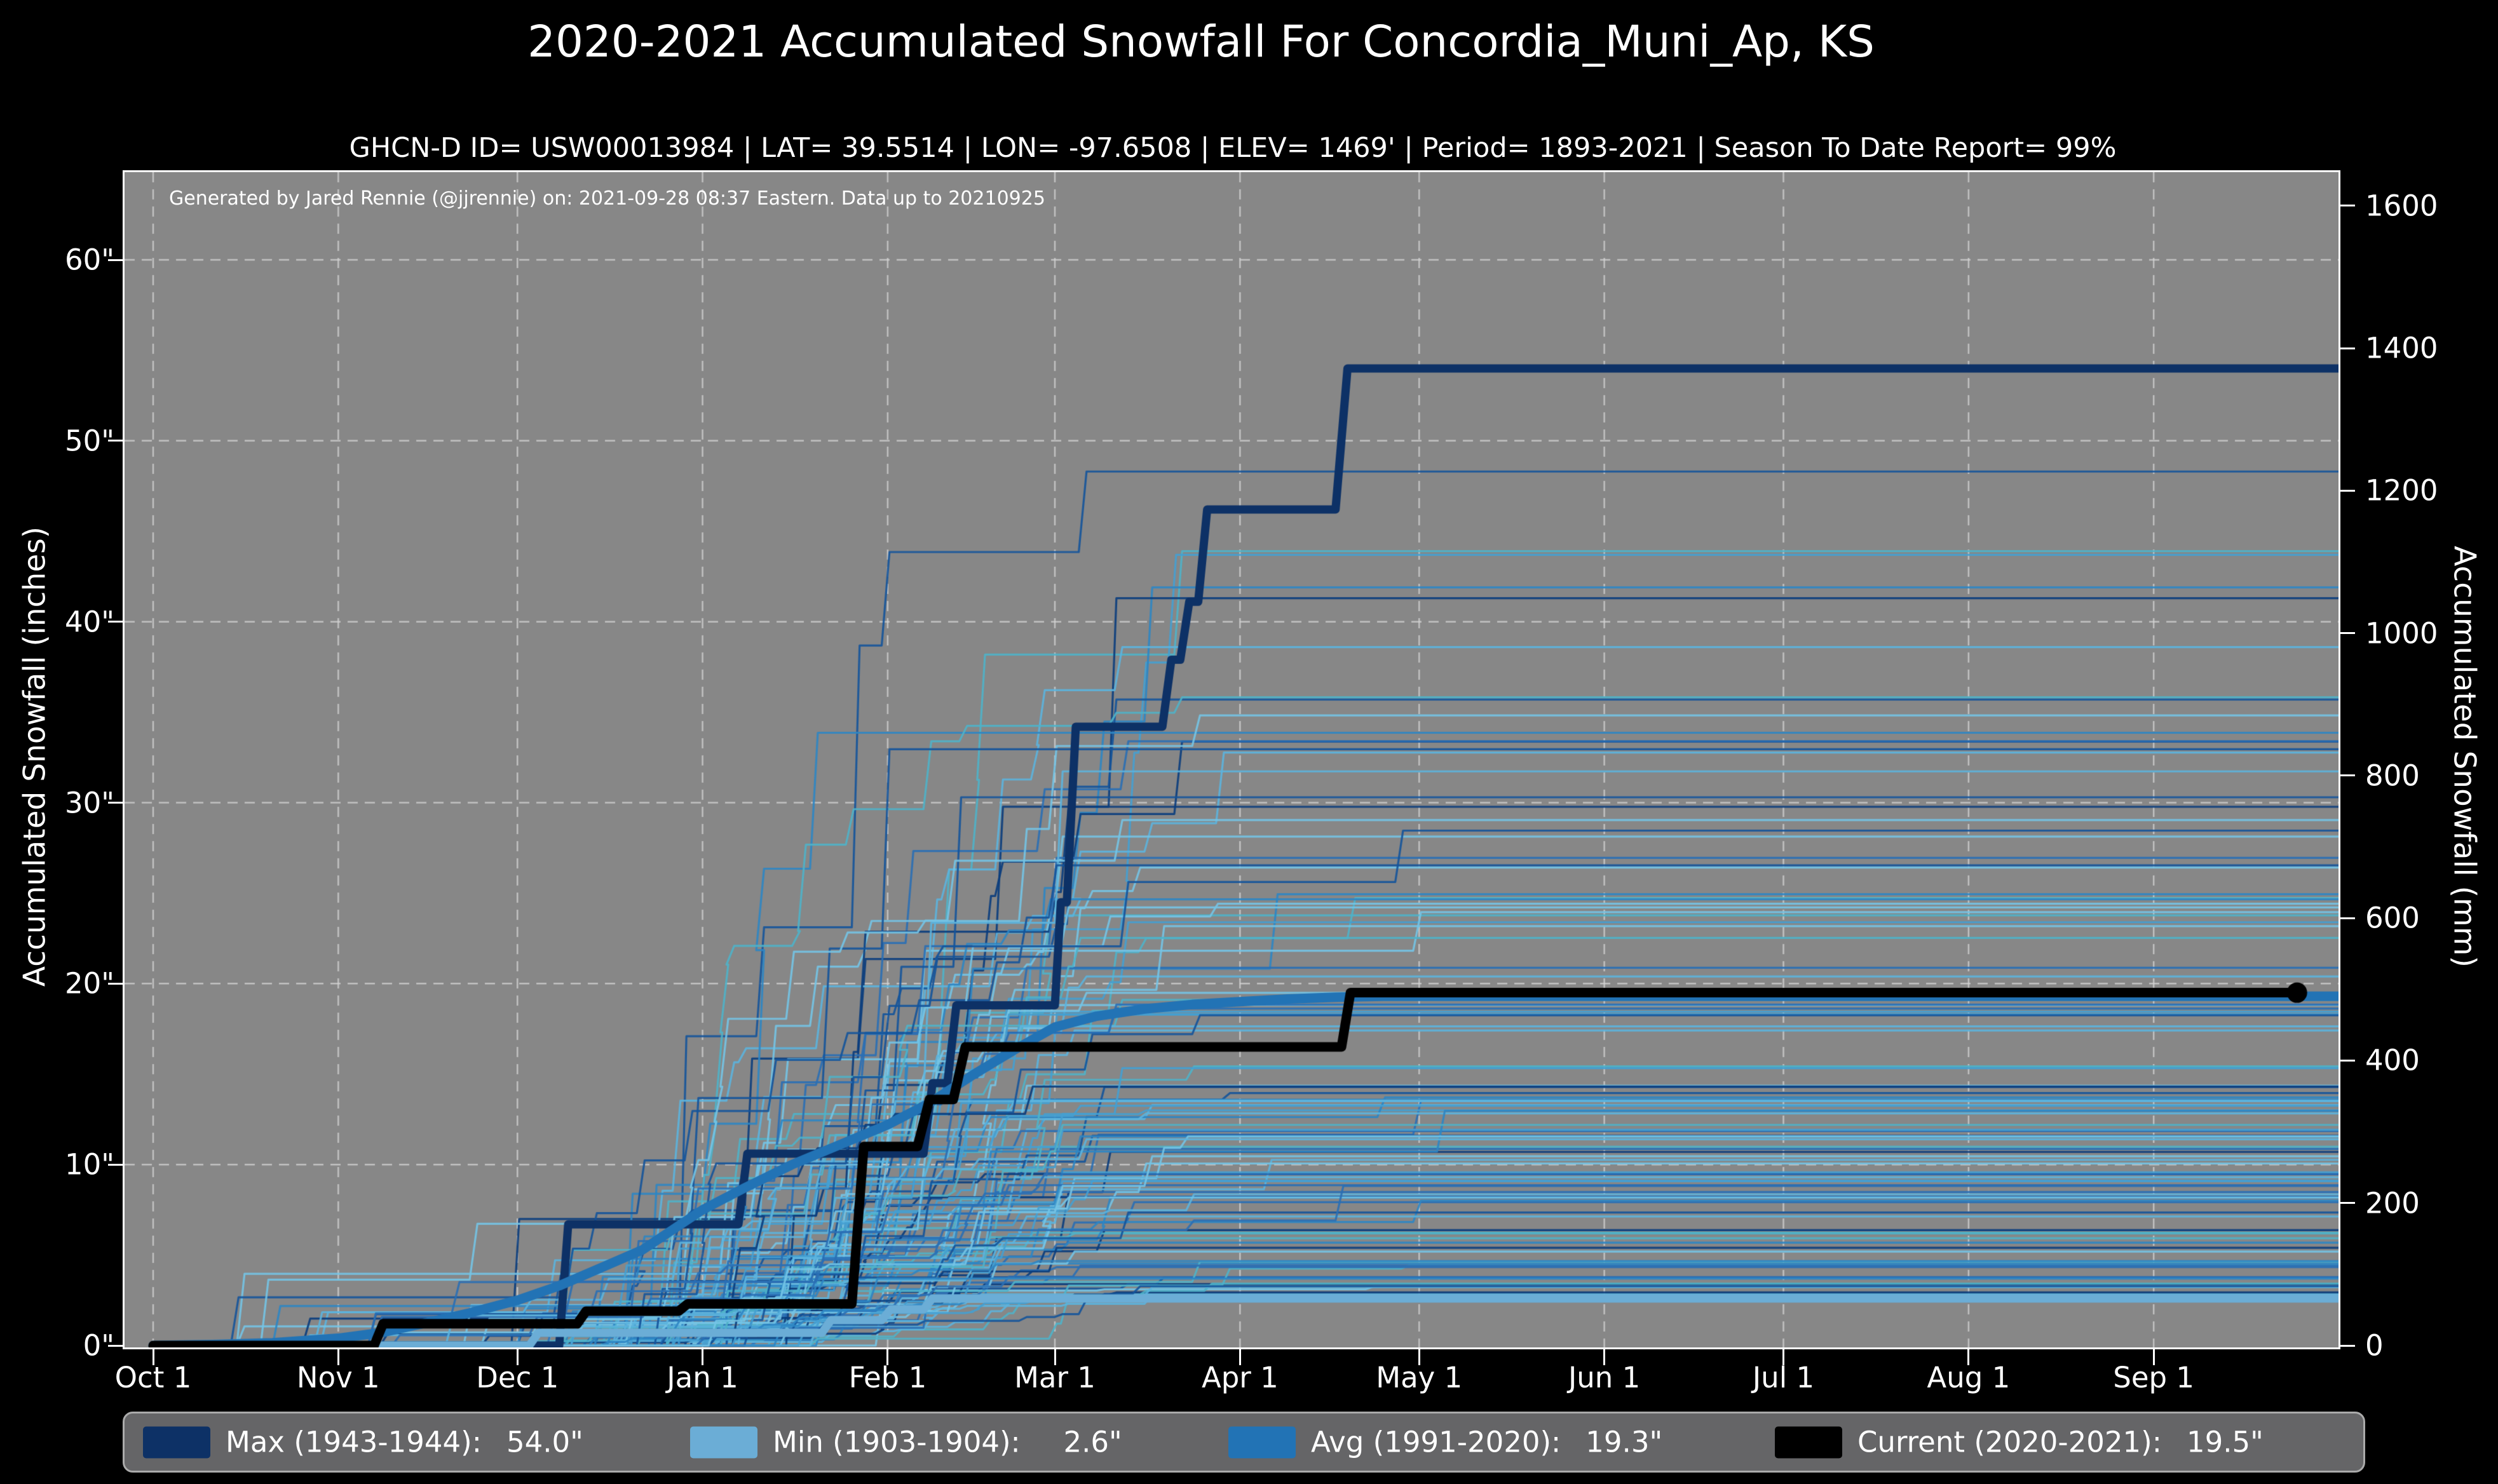  Describe the element at coordinates (1969, 1378) in the screenshot. I see `x-tick-label: Aug 1` at that location.